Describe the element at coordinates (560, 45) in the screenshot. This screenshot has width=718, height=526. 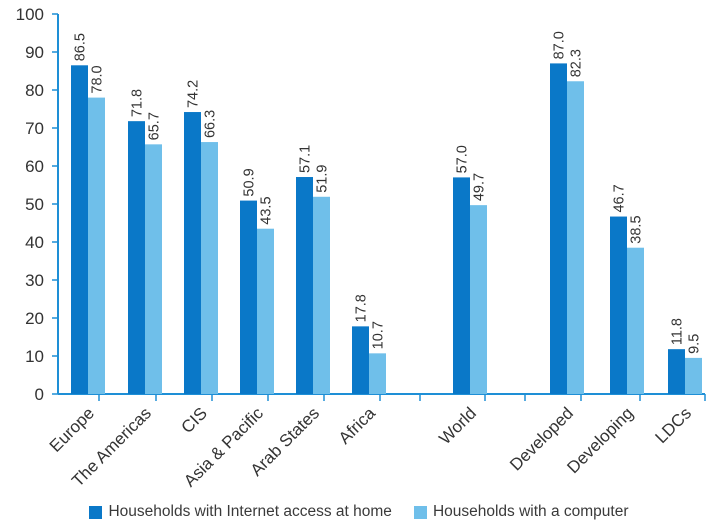
I see `bar-value-label: 87.0` at that location.